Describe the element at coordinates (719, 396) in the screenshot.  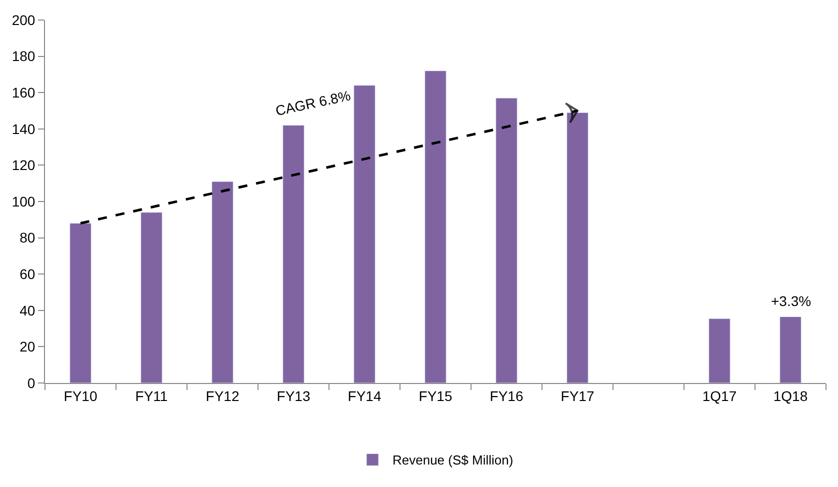
I see `x-tick-label: 1Q17` at that location.